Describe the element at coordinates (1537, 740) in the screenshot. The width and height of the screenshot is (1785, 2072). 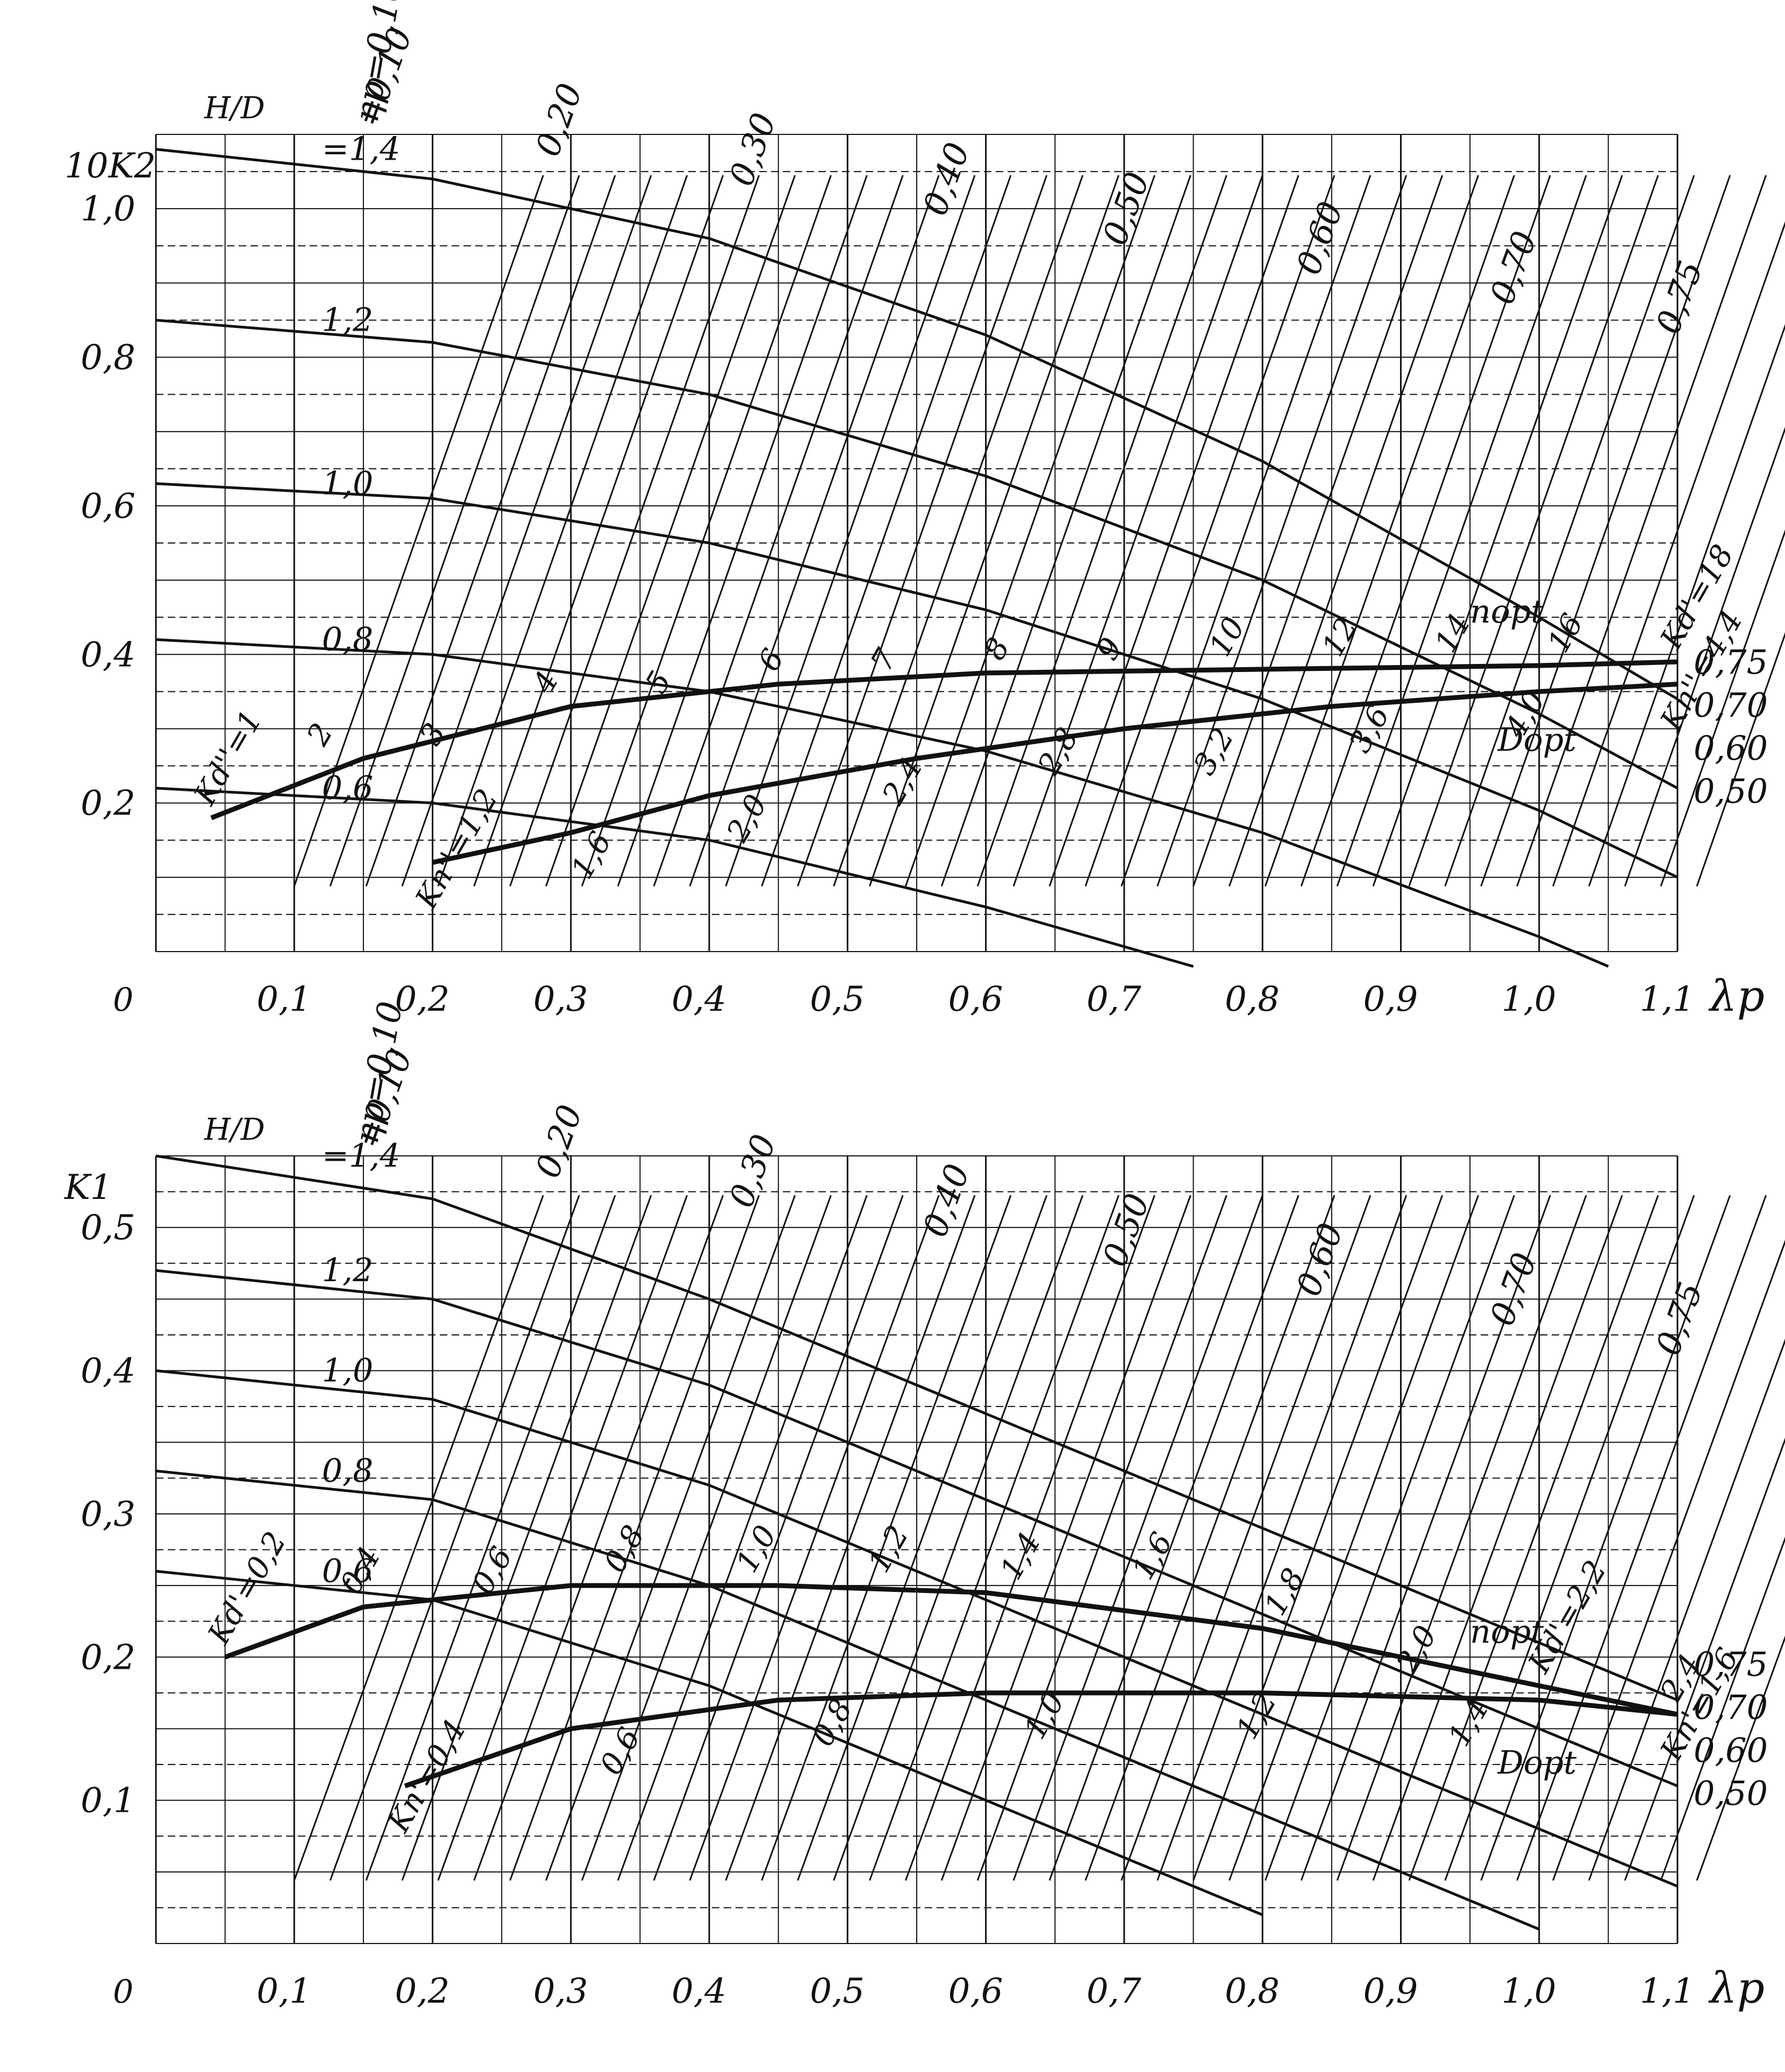
I see `d-opt-label: Dopt` at that location.